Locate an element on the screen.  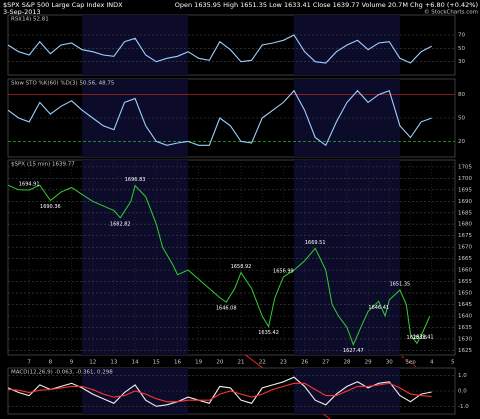
y-tick-label: 1700 is located at coordinates (465, 179).